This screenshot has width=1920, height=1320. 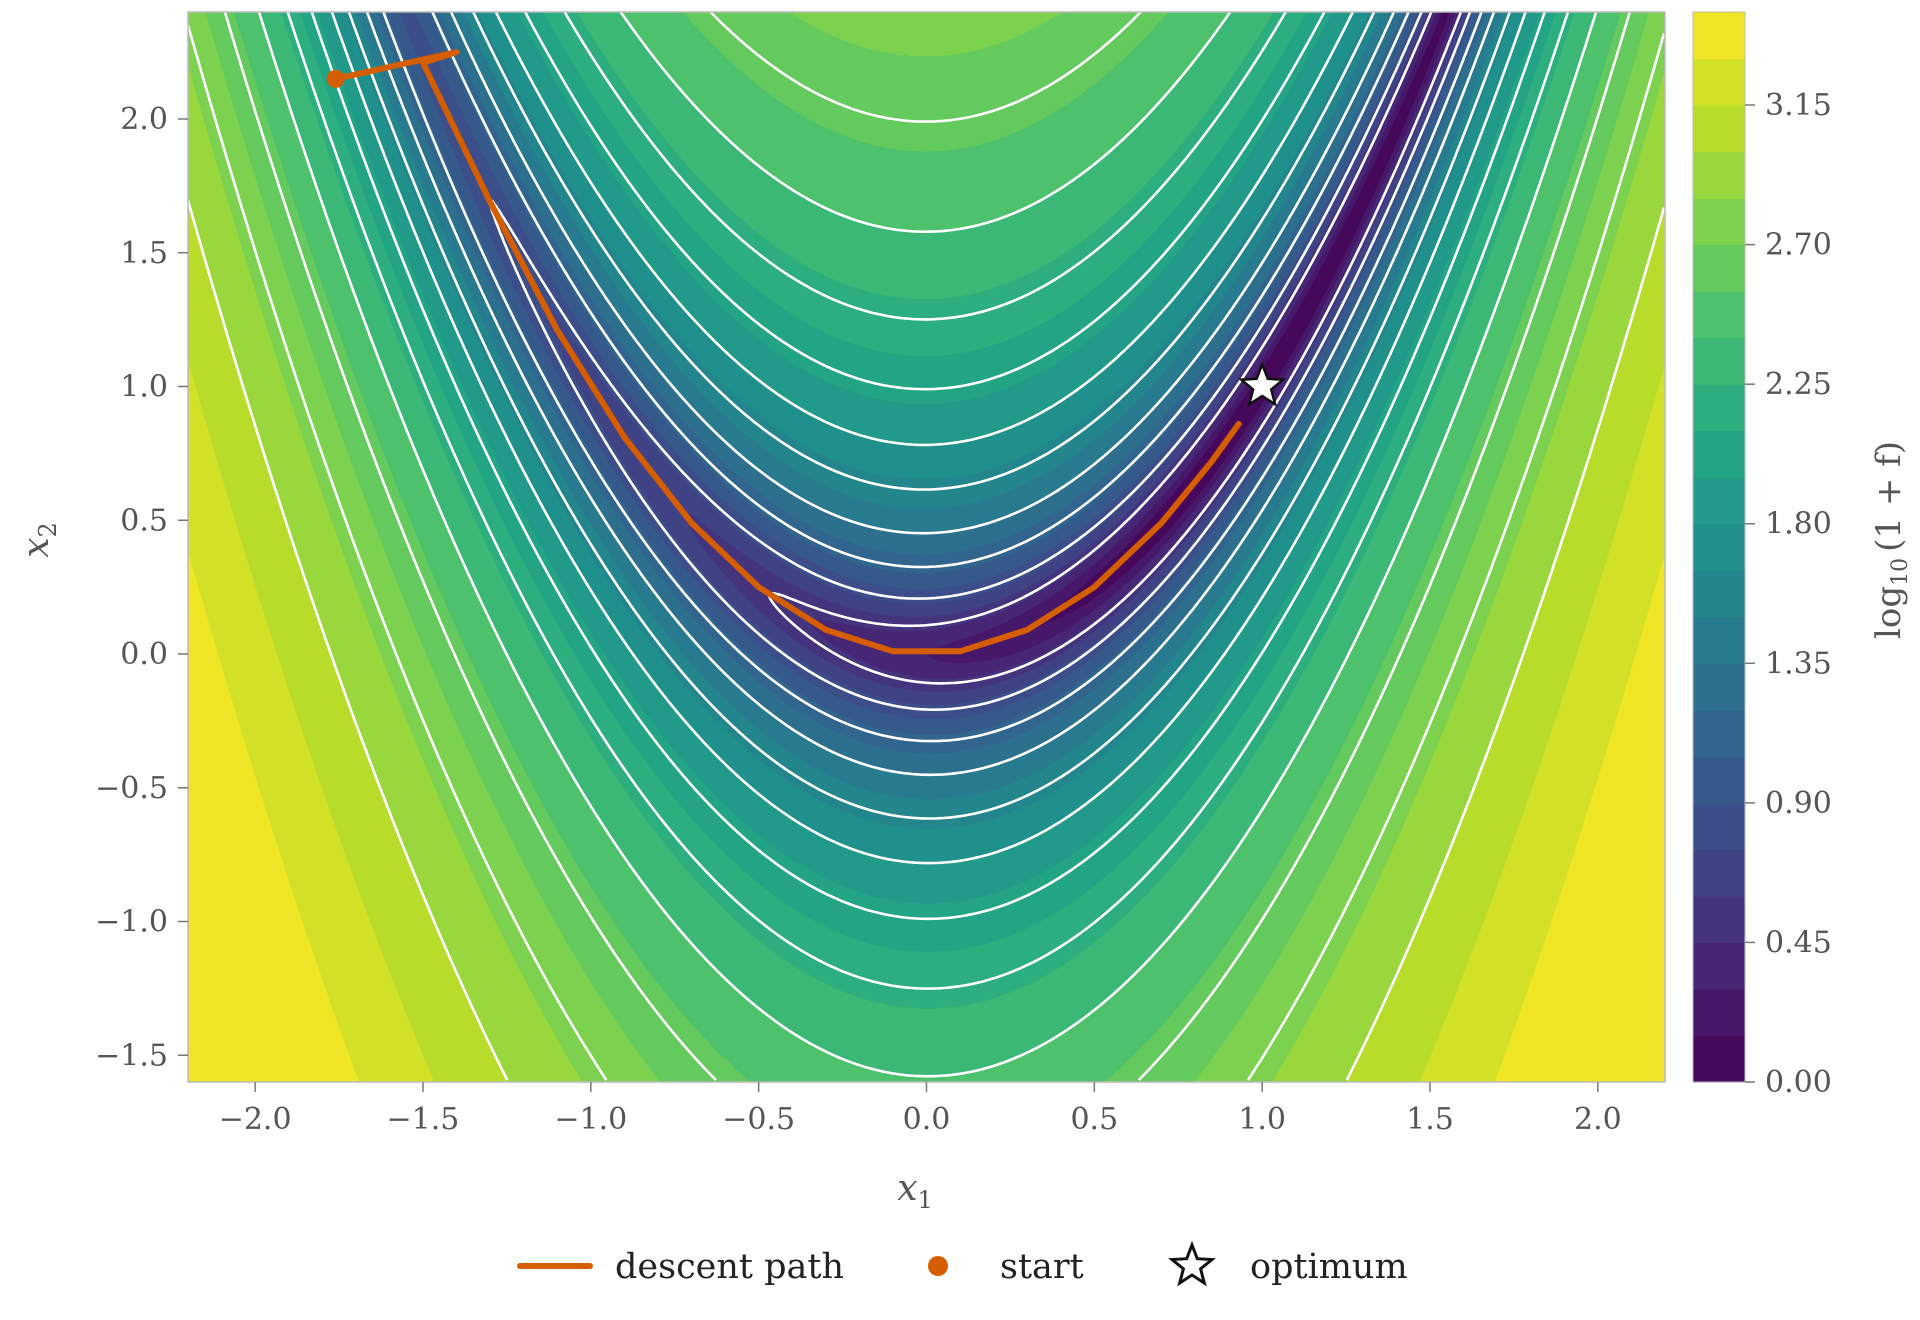 I want to click on start-point, so click(x=335, y=78).